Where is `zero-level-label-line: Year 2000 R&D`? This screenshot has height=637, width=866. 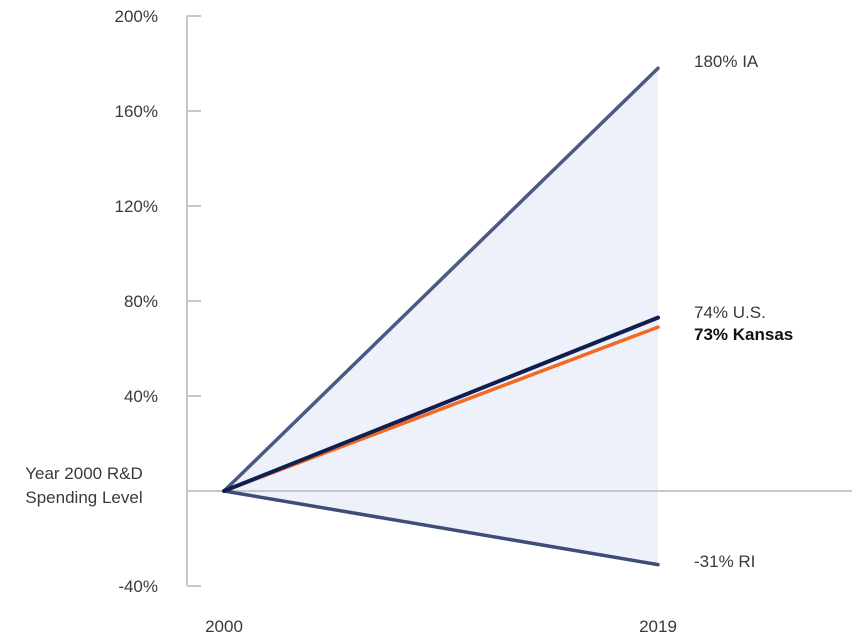
zero-level-label-line: Year 2000 R&D is located at coordinates (84, 473).